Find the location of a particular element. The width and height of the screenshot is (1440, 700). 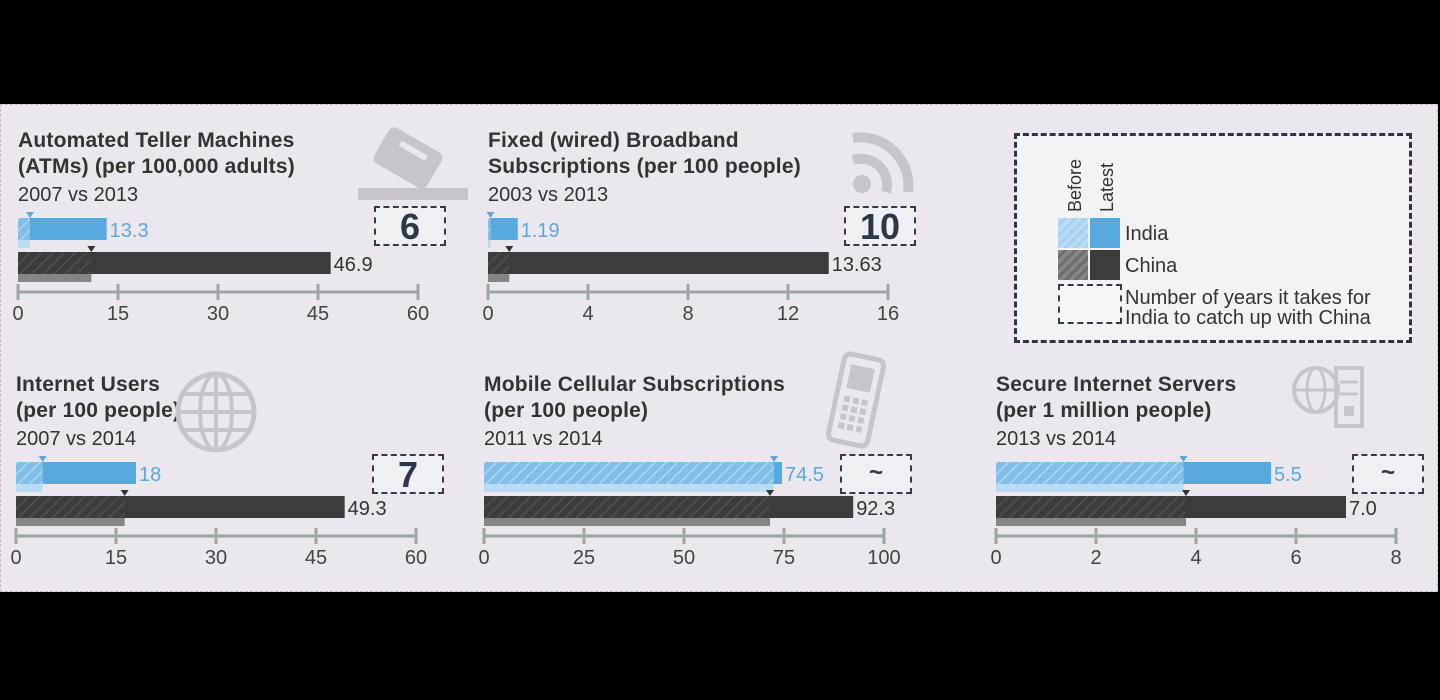

x-tick-label: 75 is located at coordinates (784, 558).